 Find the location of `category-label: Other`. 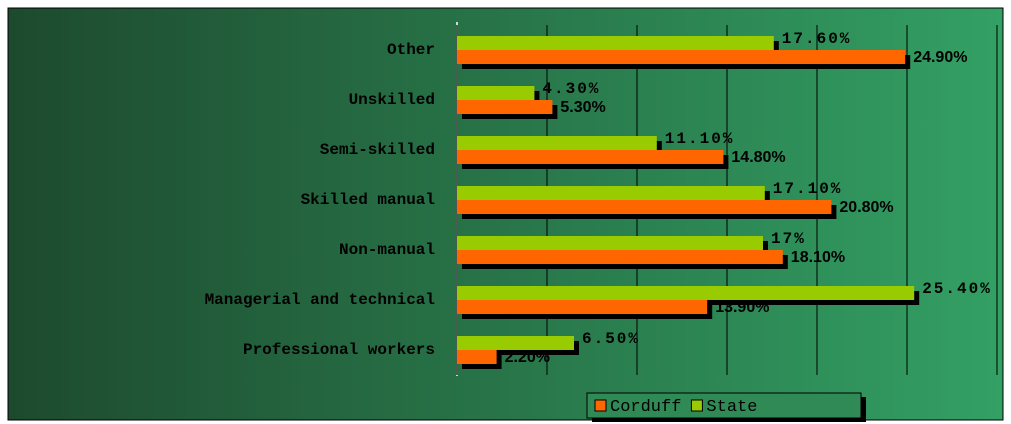

category-label: Other is located at coordinates (411, 50).